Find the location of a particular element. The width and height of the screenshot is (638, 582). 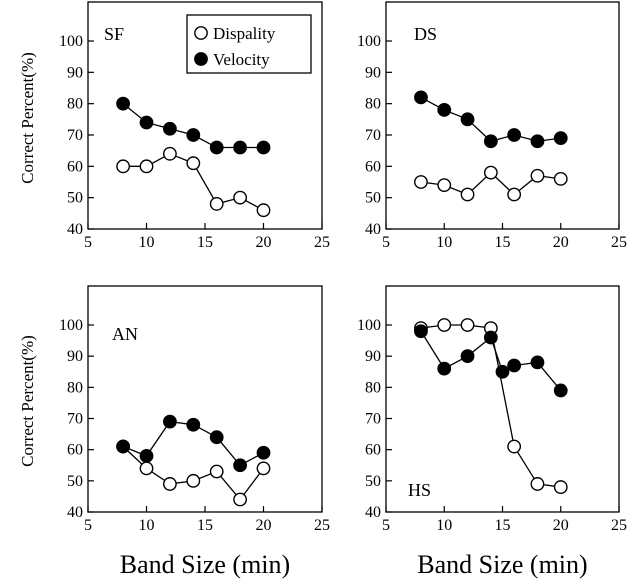

plot-frame is located at coordinates (502, 399).